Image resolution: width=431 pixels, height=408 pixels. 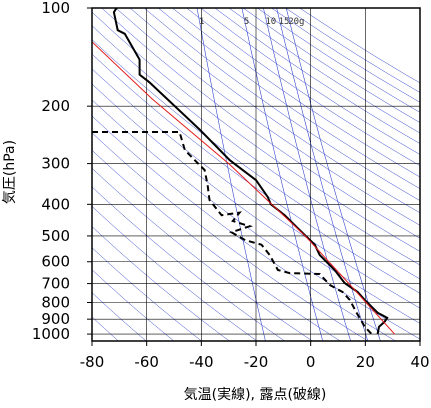 I want to click on y-tick-label: 1000, so click(x=51, y=334).